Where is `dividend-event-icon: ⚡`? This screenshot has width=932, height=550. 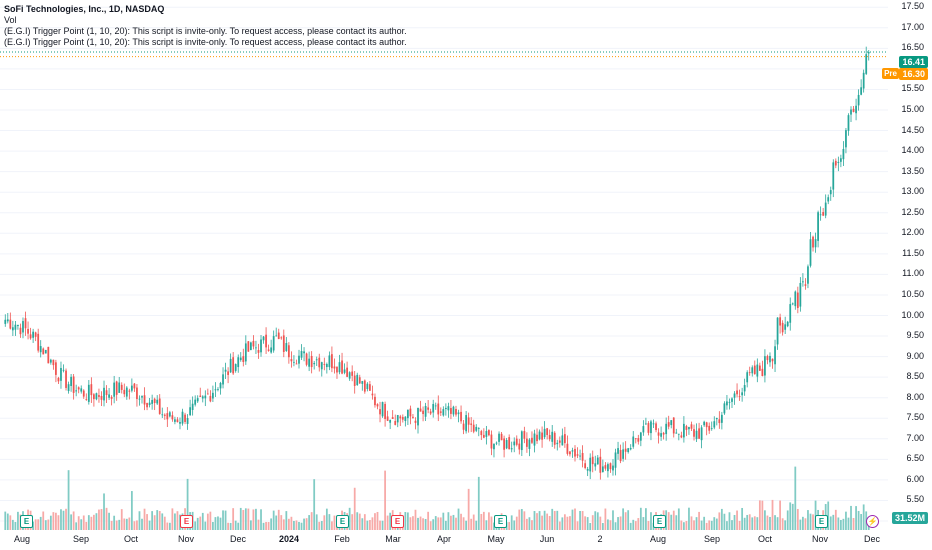 dividend-event-icon: ⚡ is located at coordinates (872, 521).